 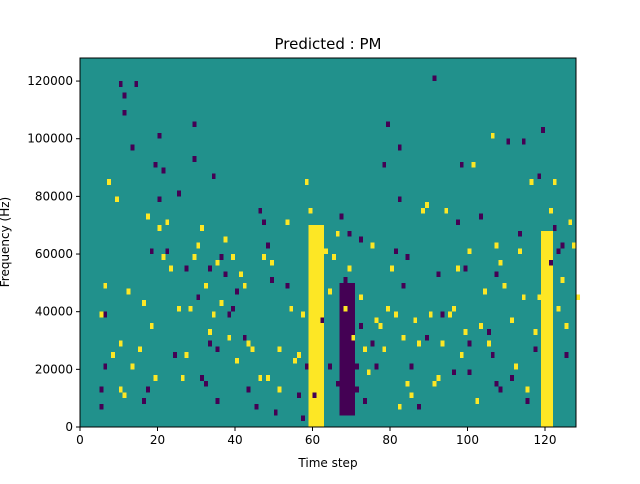 What do you see at coordinates (545, 440) in the screenshot?
I see `x-tick-label: 120` at bounding box center [545, 440].